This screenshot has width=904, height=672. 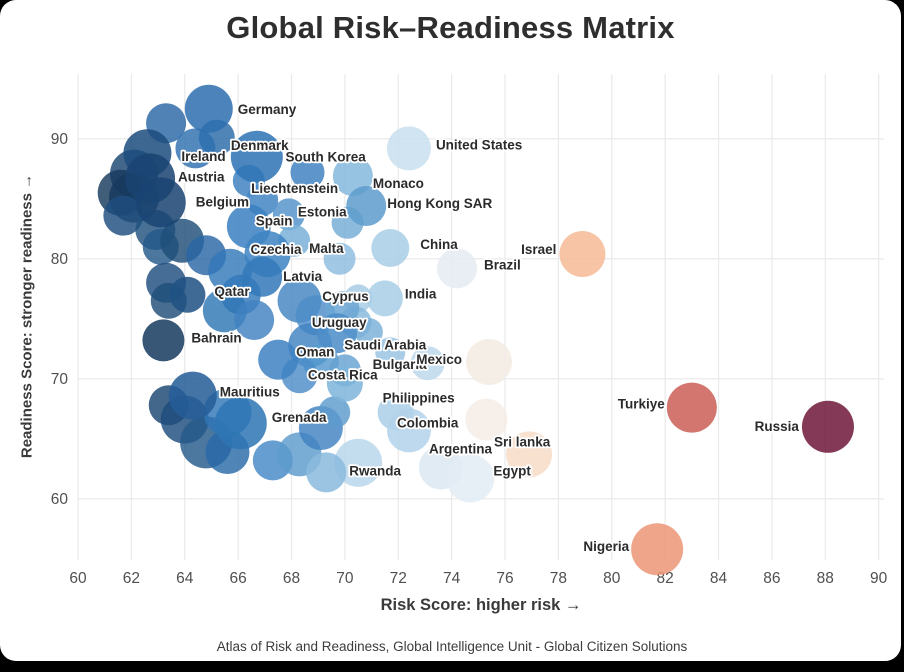 What do you see at coordinates (326, 248) in the screenshot?
I see `country-label: Malta` at bounding box center [326, 248].